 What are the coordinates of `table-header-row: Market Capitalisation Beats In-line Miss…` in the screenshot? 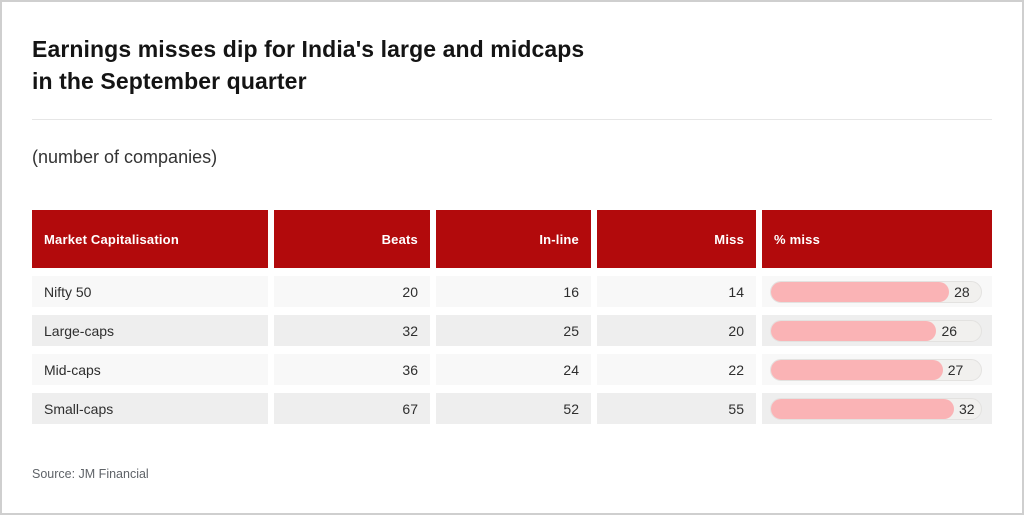 It's located at (512, 239).